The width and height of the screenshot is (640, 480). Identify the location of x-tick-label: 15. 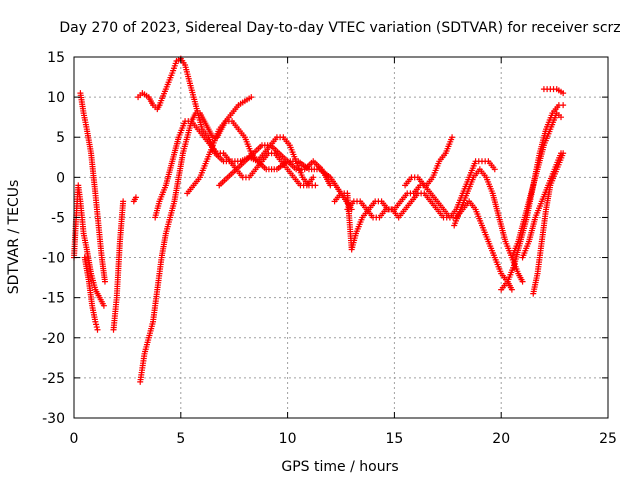
(394, 439).